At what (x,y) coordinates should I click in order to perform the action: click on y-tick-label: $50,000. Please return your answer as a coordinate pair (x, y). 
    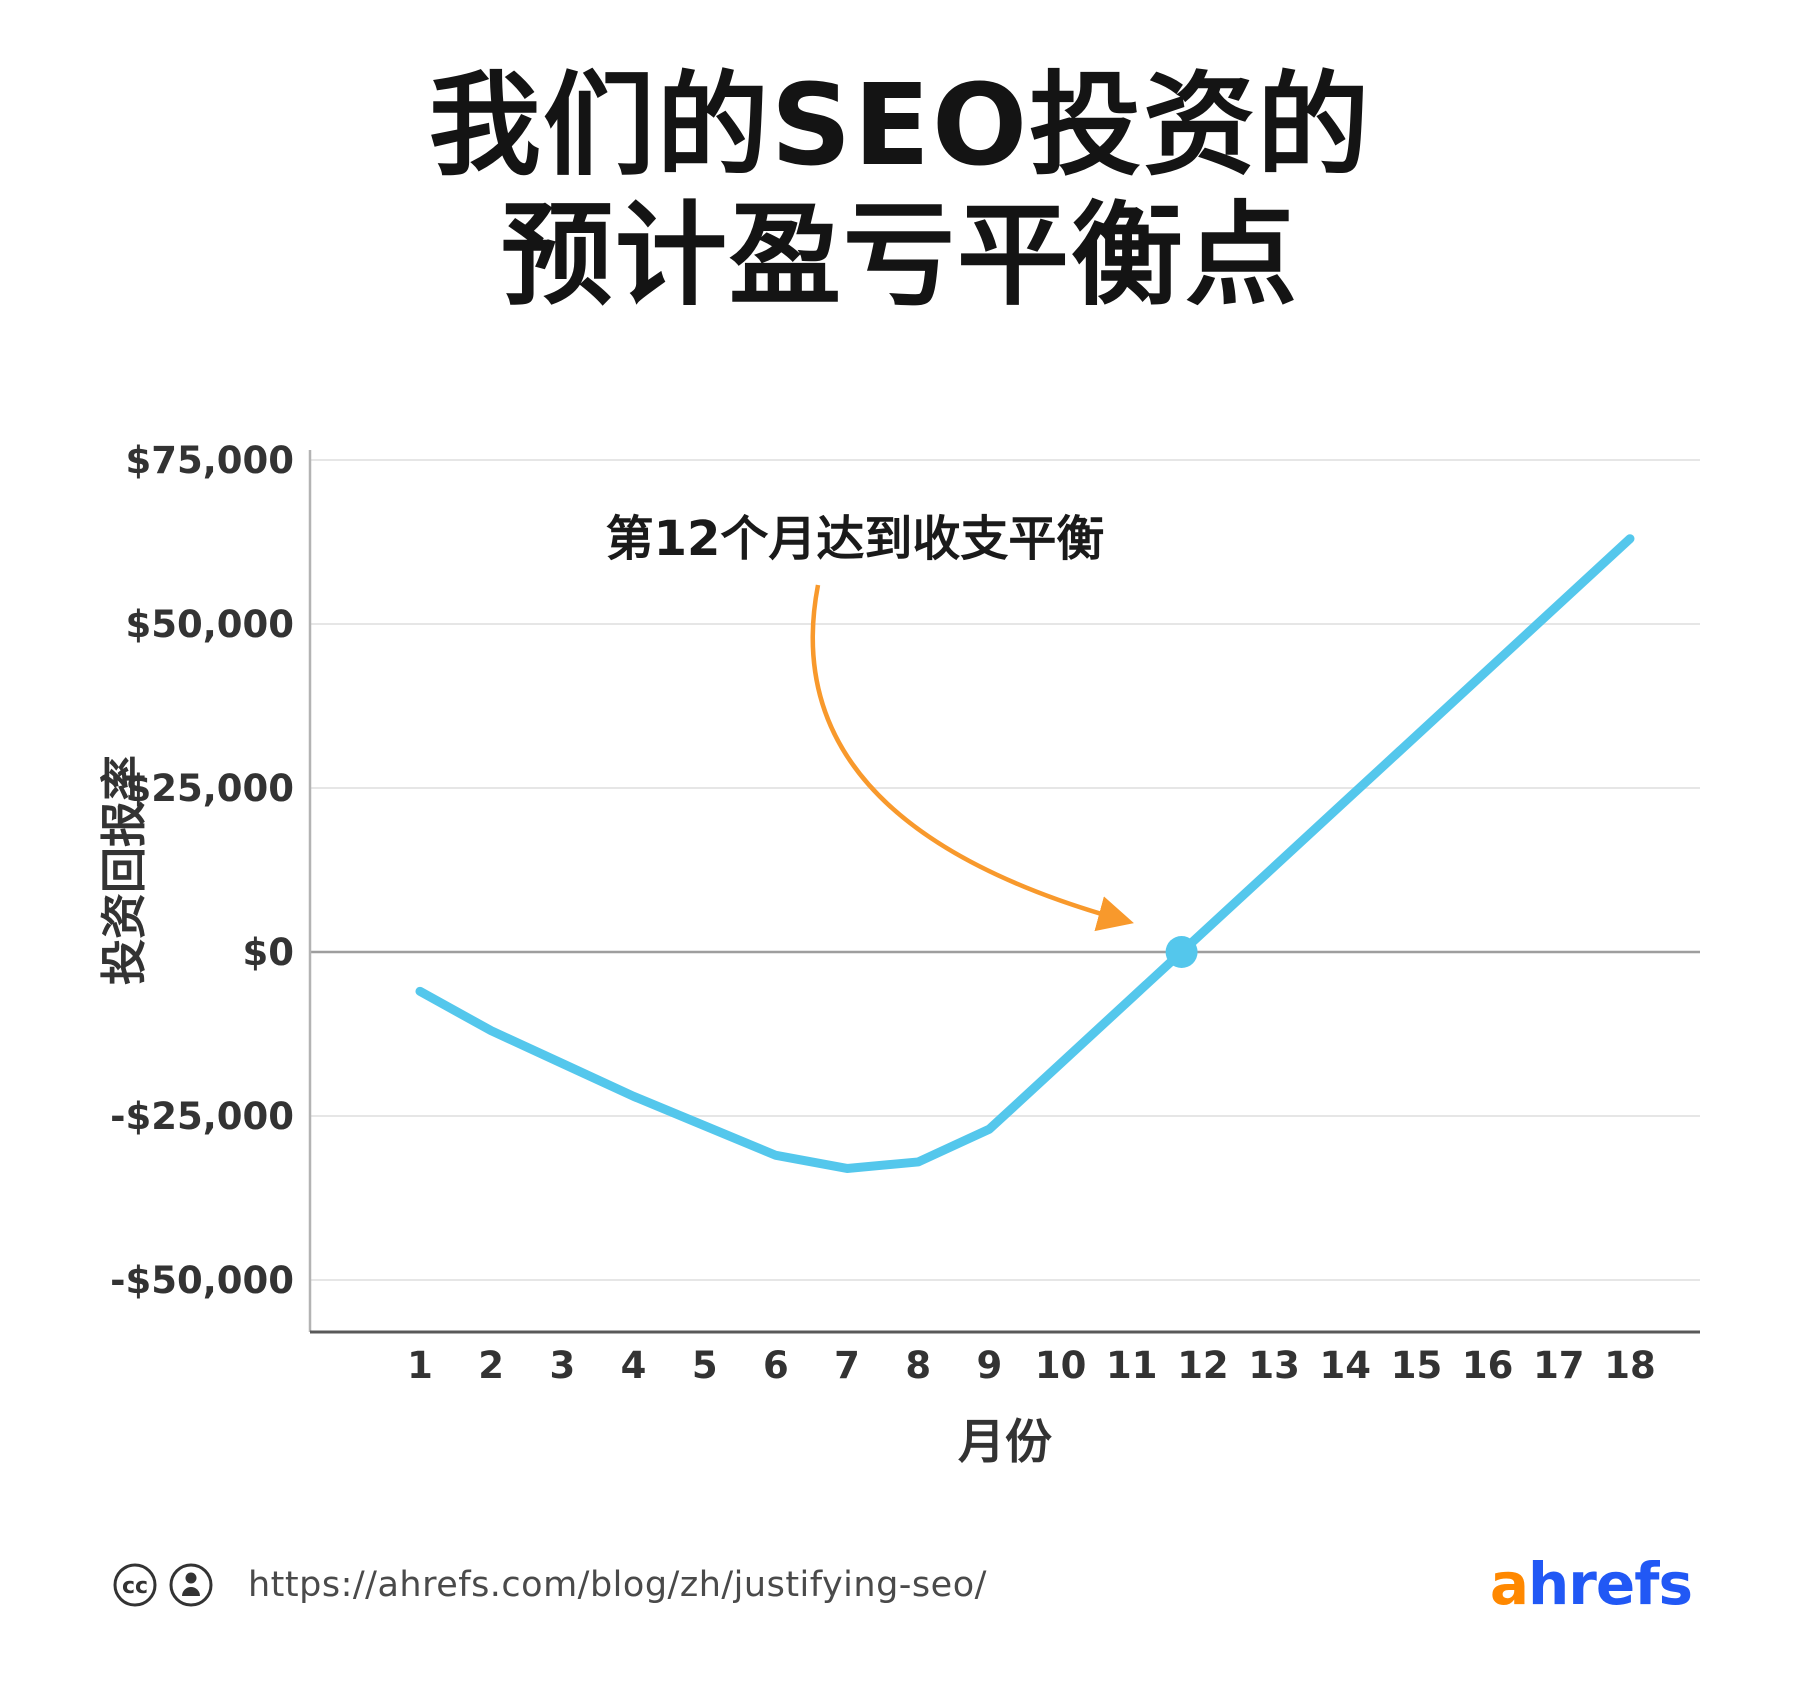
    Looking at the image, I should click on (209, 624).